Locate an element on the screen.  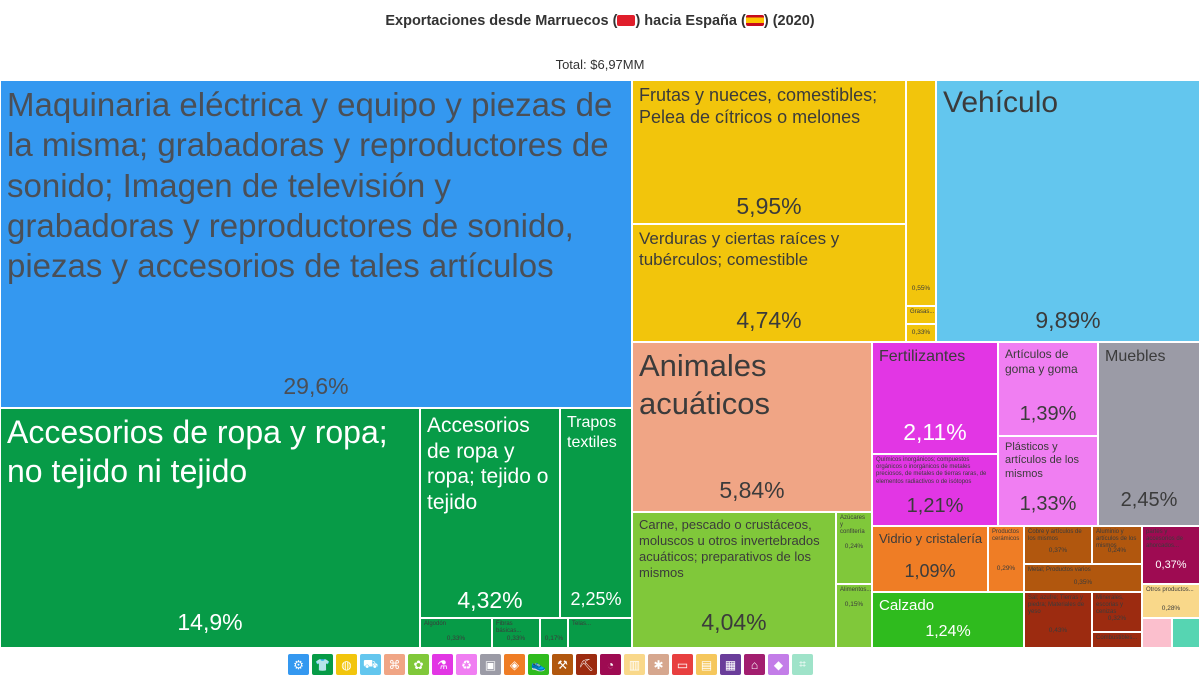
tile-label: Calzado is located at coordinates (907, 605).